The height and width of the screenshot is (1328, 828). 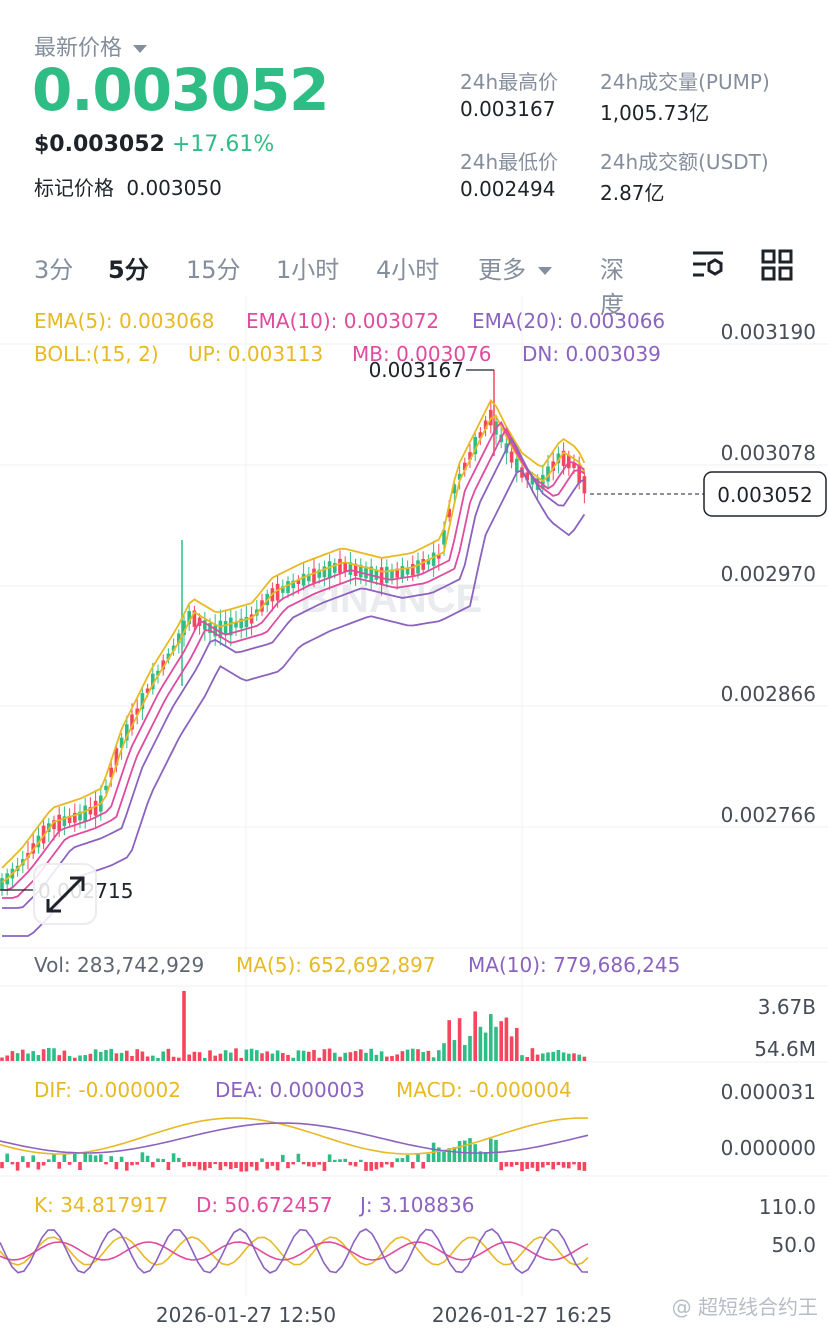 What do you see at coordinates (745, 1307) in the screenshot?
I see `footer-watermark: @ 超短线合约王` at bounding box center [745, 1307].